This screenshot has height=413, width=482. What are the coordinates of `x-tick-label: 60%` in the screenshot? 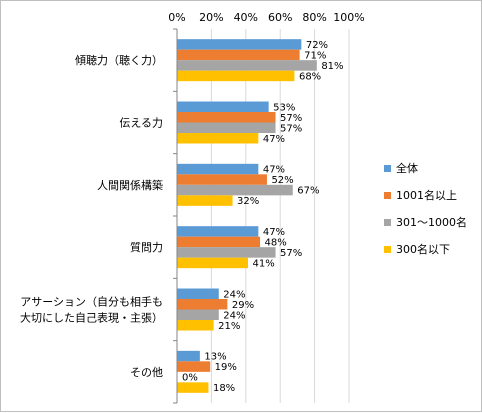 It's located at (280, 17).